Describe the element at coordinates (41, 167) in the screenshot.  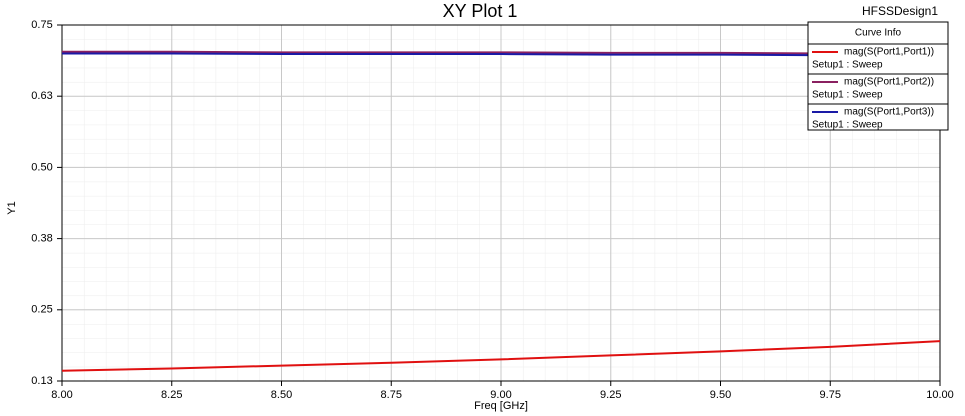
I see `y-tick-label: 0.50` at that location.